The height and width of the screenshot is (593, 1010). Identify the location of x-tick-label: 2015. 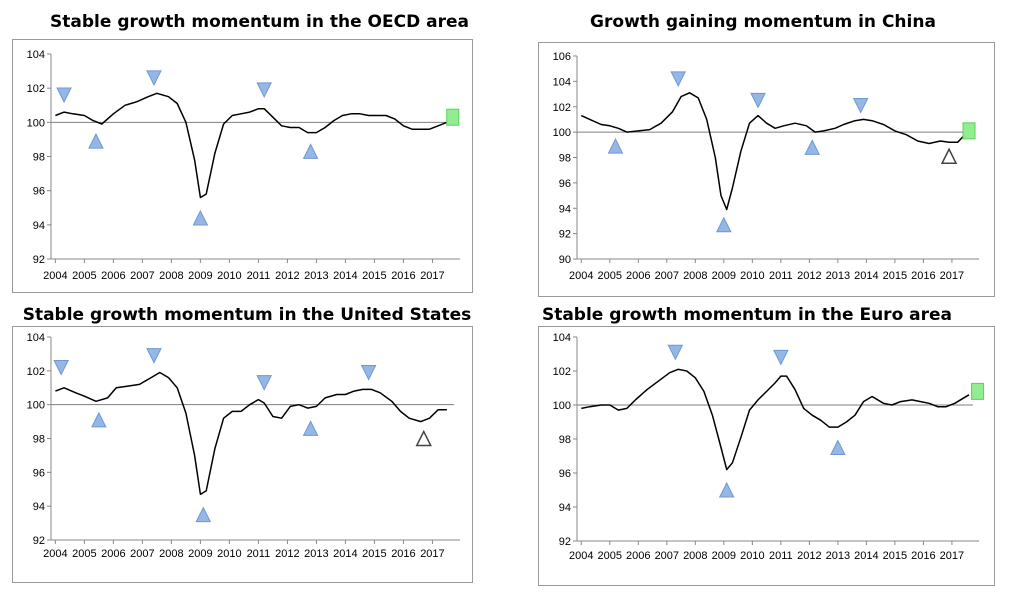
(895, 556).